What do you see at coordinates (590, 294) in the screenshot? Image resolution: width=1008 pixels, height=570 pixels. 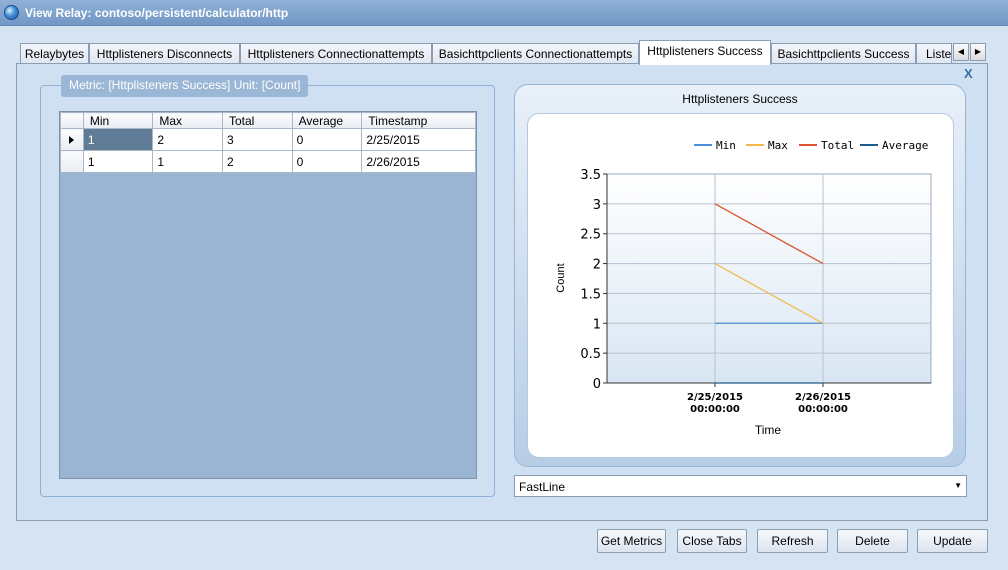 I see `y-tick-label: 1.5` at bounding box center [590, 294].